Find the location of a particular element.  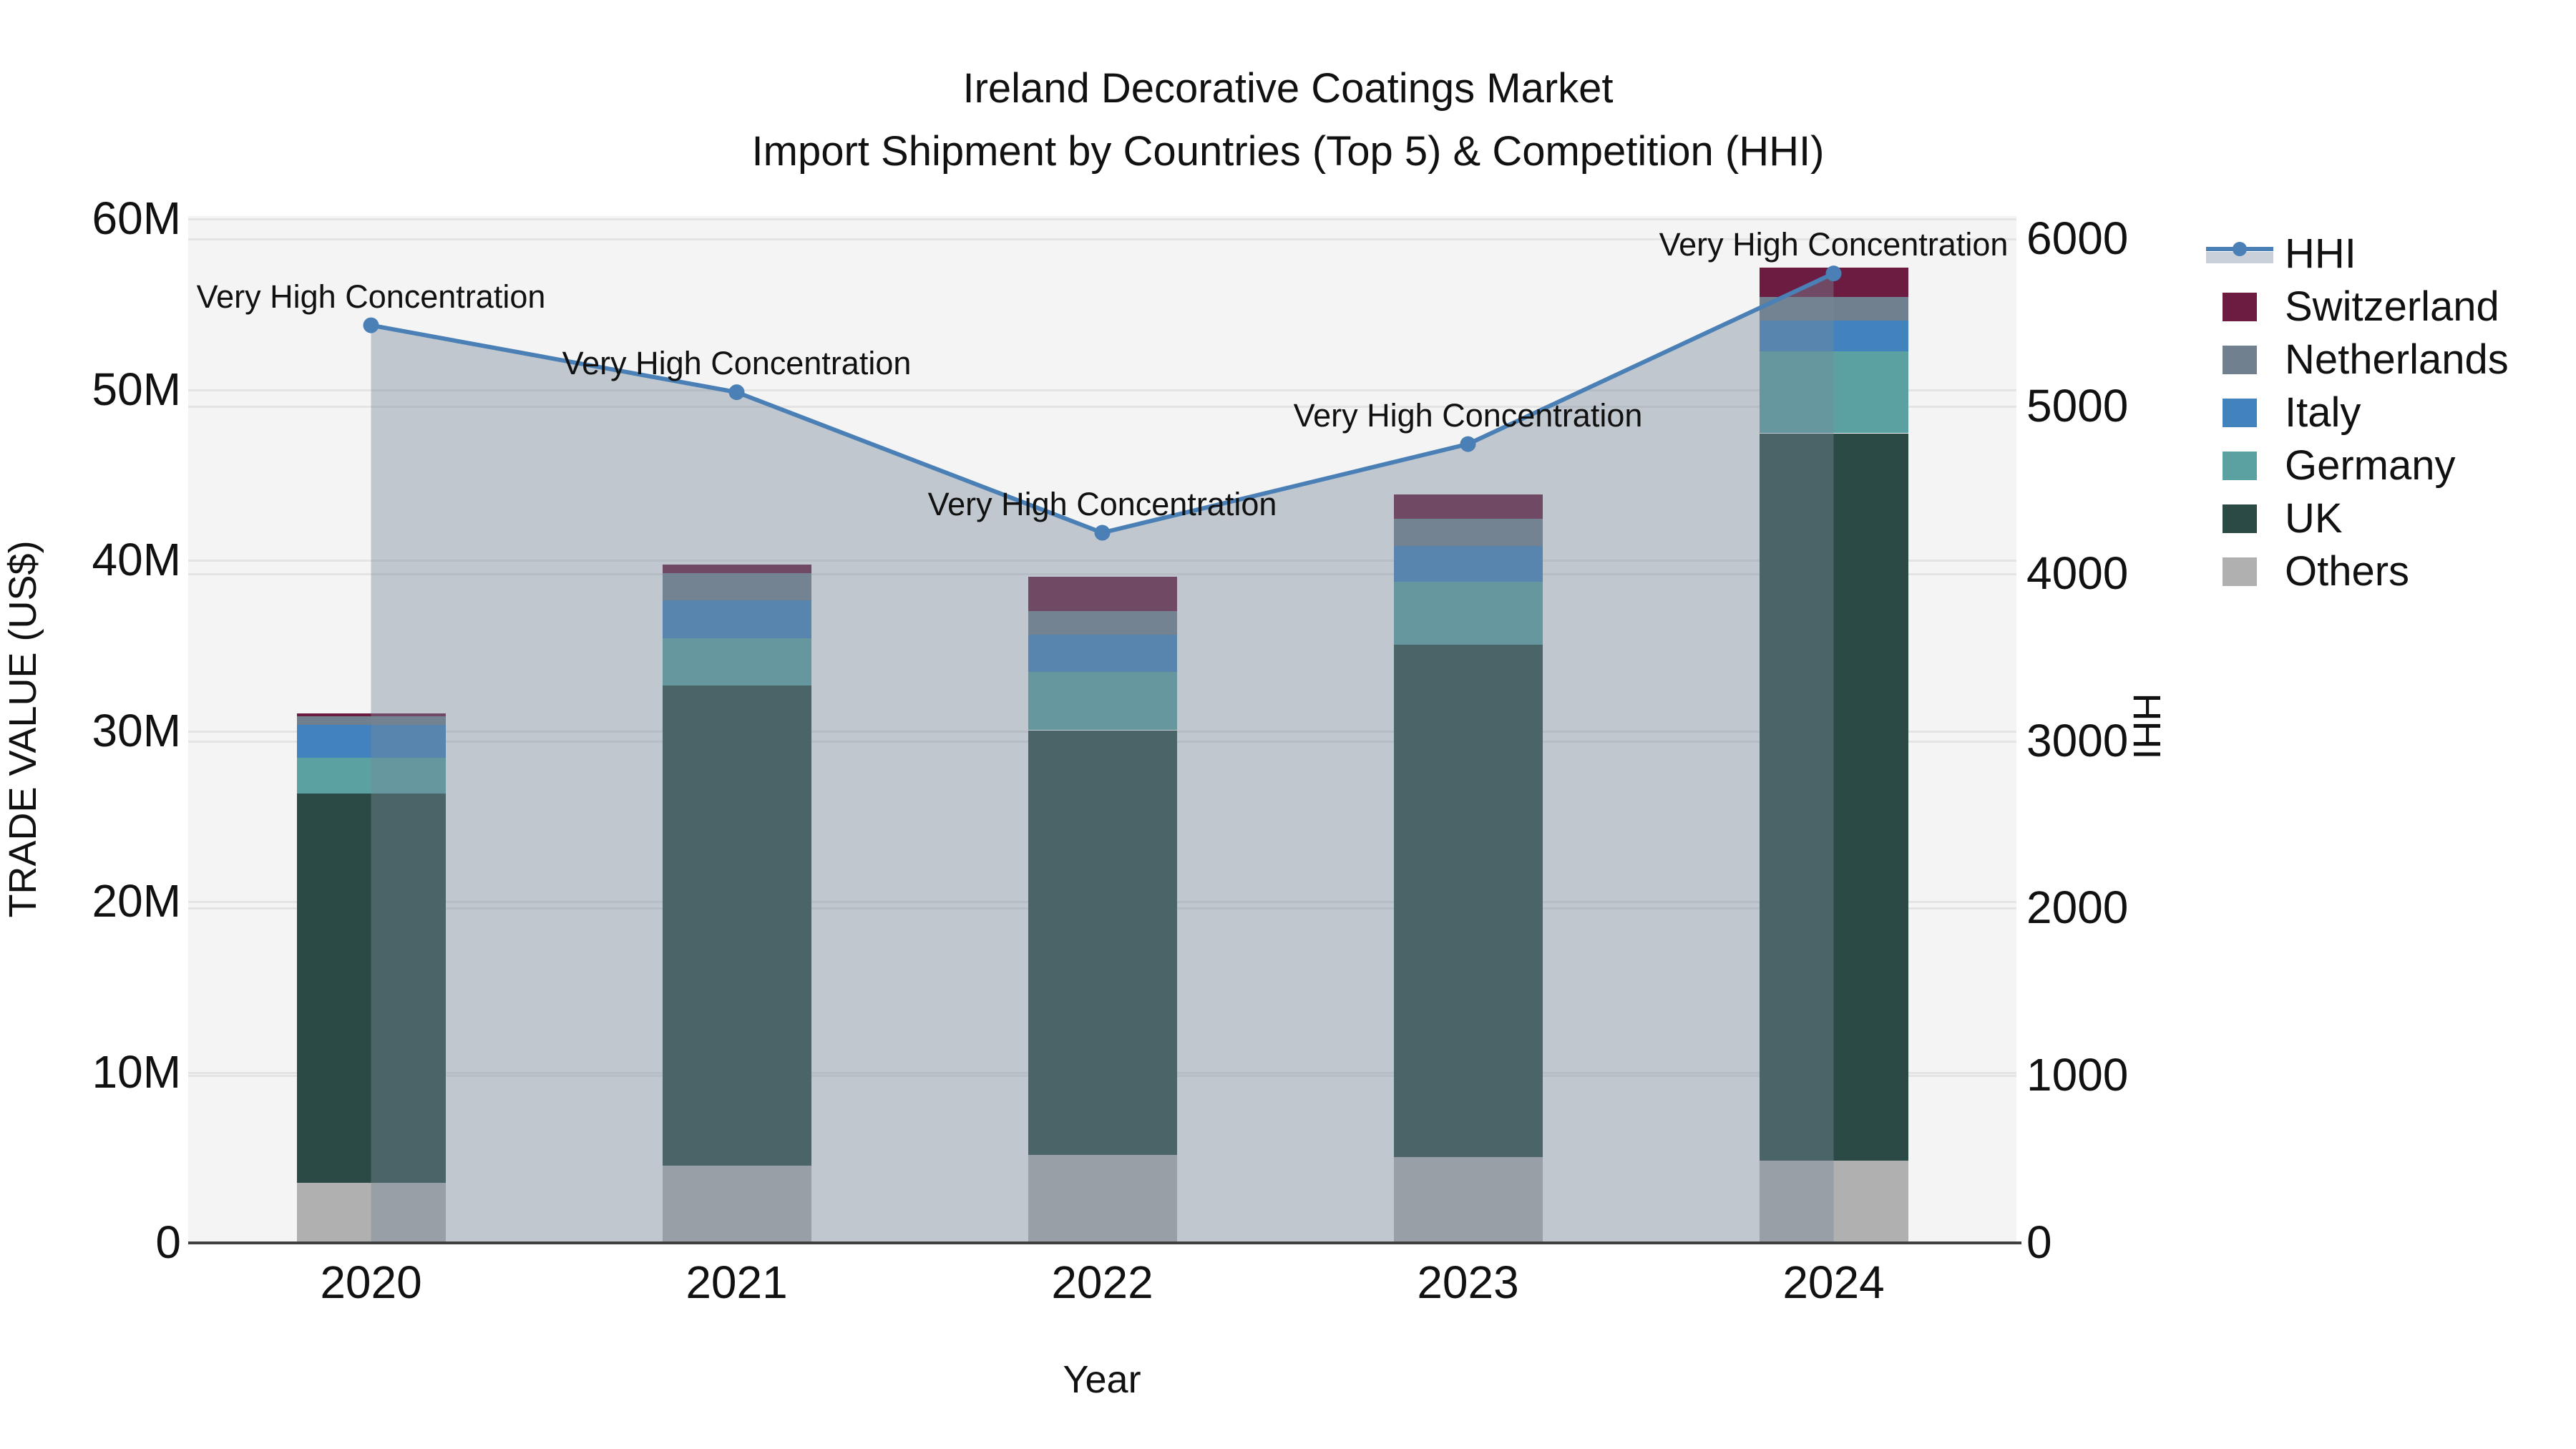

legend-item-switzerland: Switzerland is located at coordinates (2357, 306).